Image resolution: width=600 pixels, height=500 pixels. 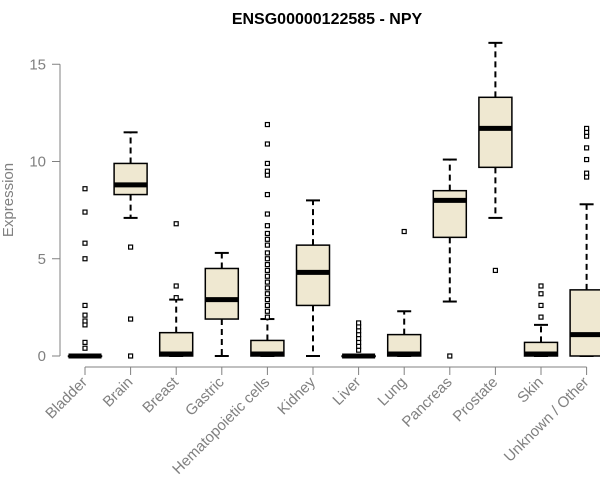 What do you see at coordinates (327, 19) in the screenshot?
I see `chart-title: ENSG00000122585 - NPY` at bounding box center [327, 19].